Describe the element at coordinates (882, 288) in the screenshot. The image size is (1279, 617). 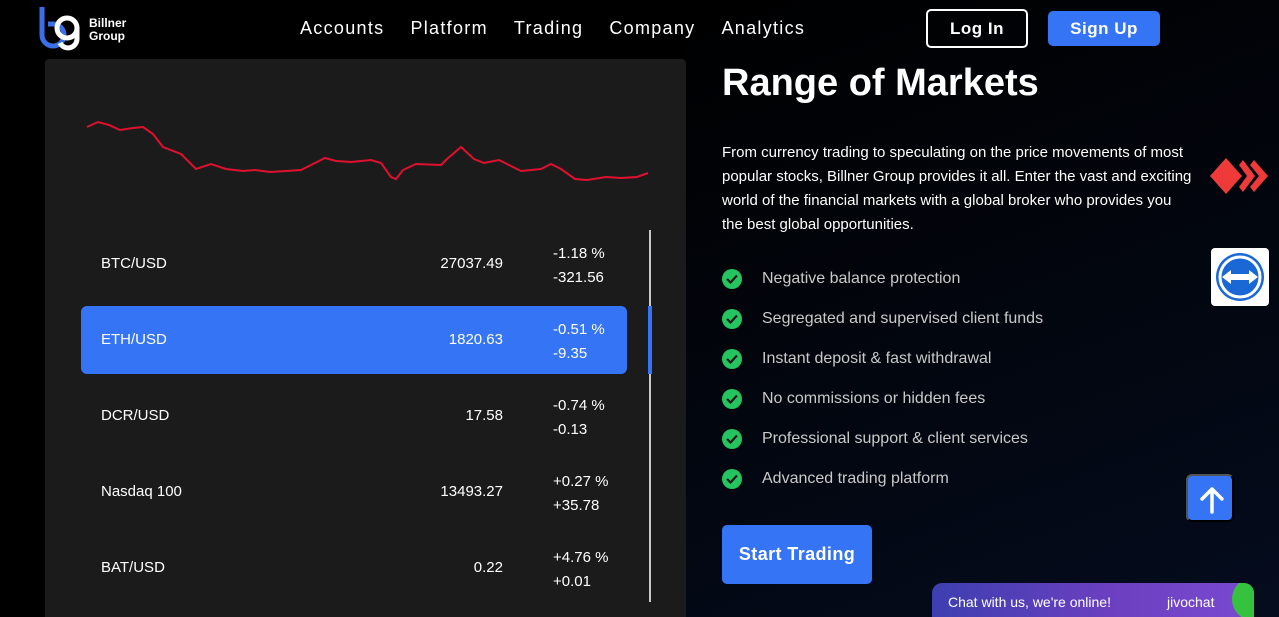
I see `feature-item: Negative balance protection` at that location.